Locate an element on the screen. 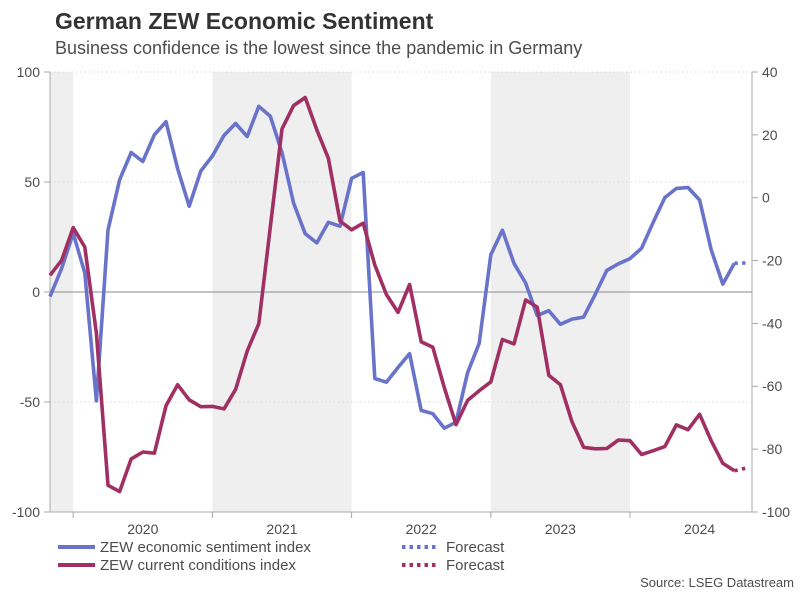 The width and height of the screenshot is (801, 601). legend-row-sentiment: ZEW economic sentiment index Forecast is located at coordinates (400, 547).